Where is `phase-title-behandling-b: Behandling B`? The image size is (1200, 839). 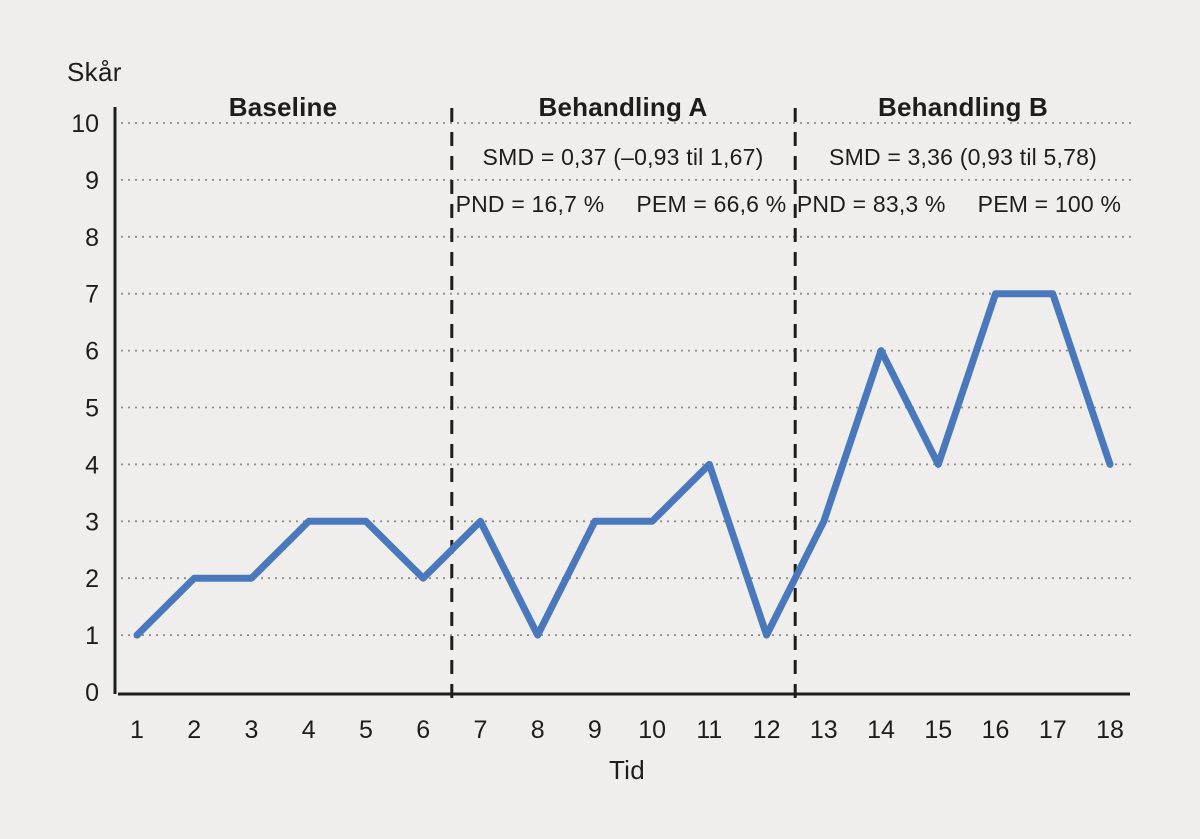
phase-title-behandling-b: Behandling B is located at coordinates (963, 107).